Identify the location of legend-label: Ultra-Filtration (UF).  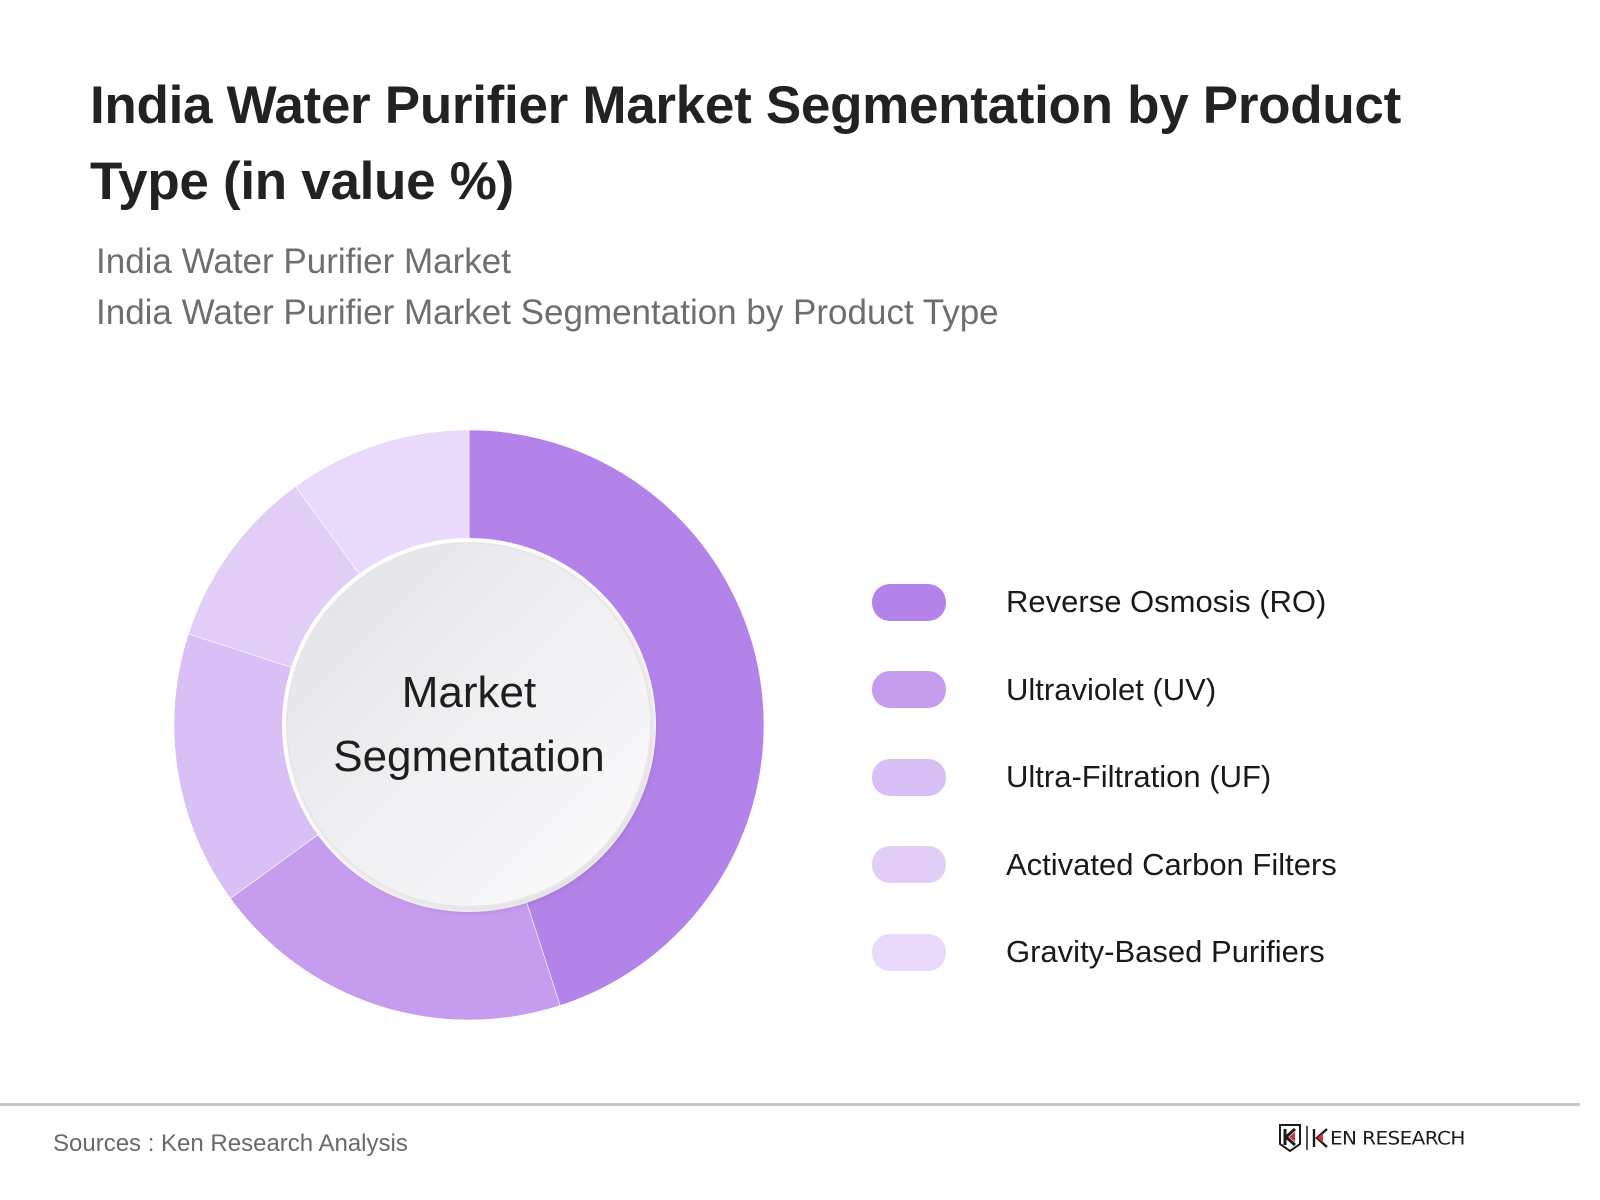
(1139, 776).